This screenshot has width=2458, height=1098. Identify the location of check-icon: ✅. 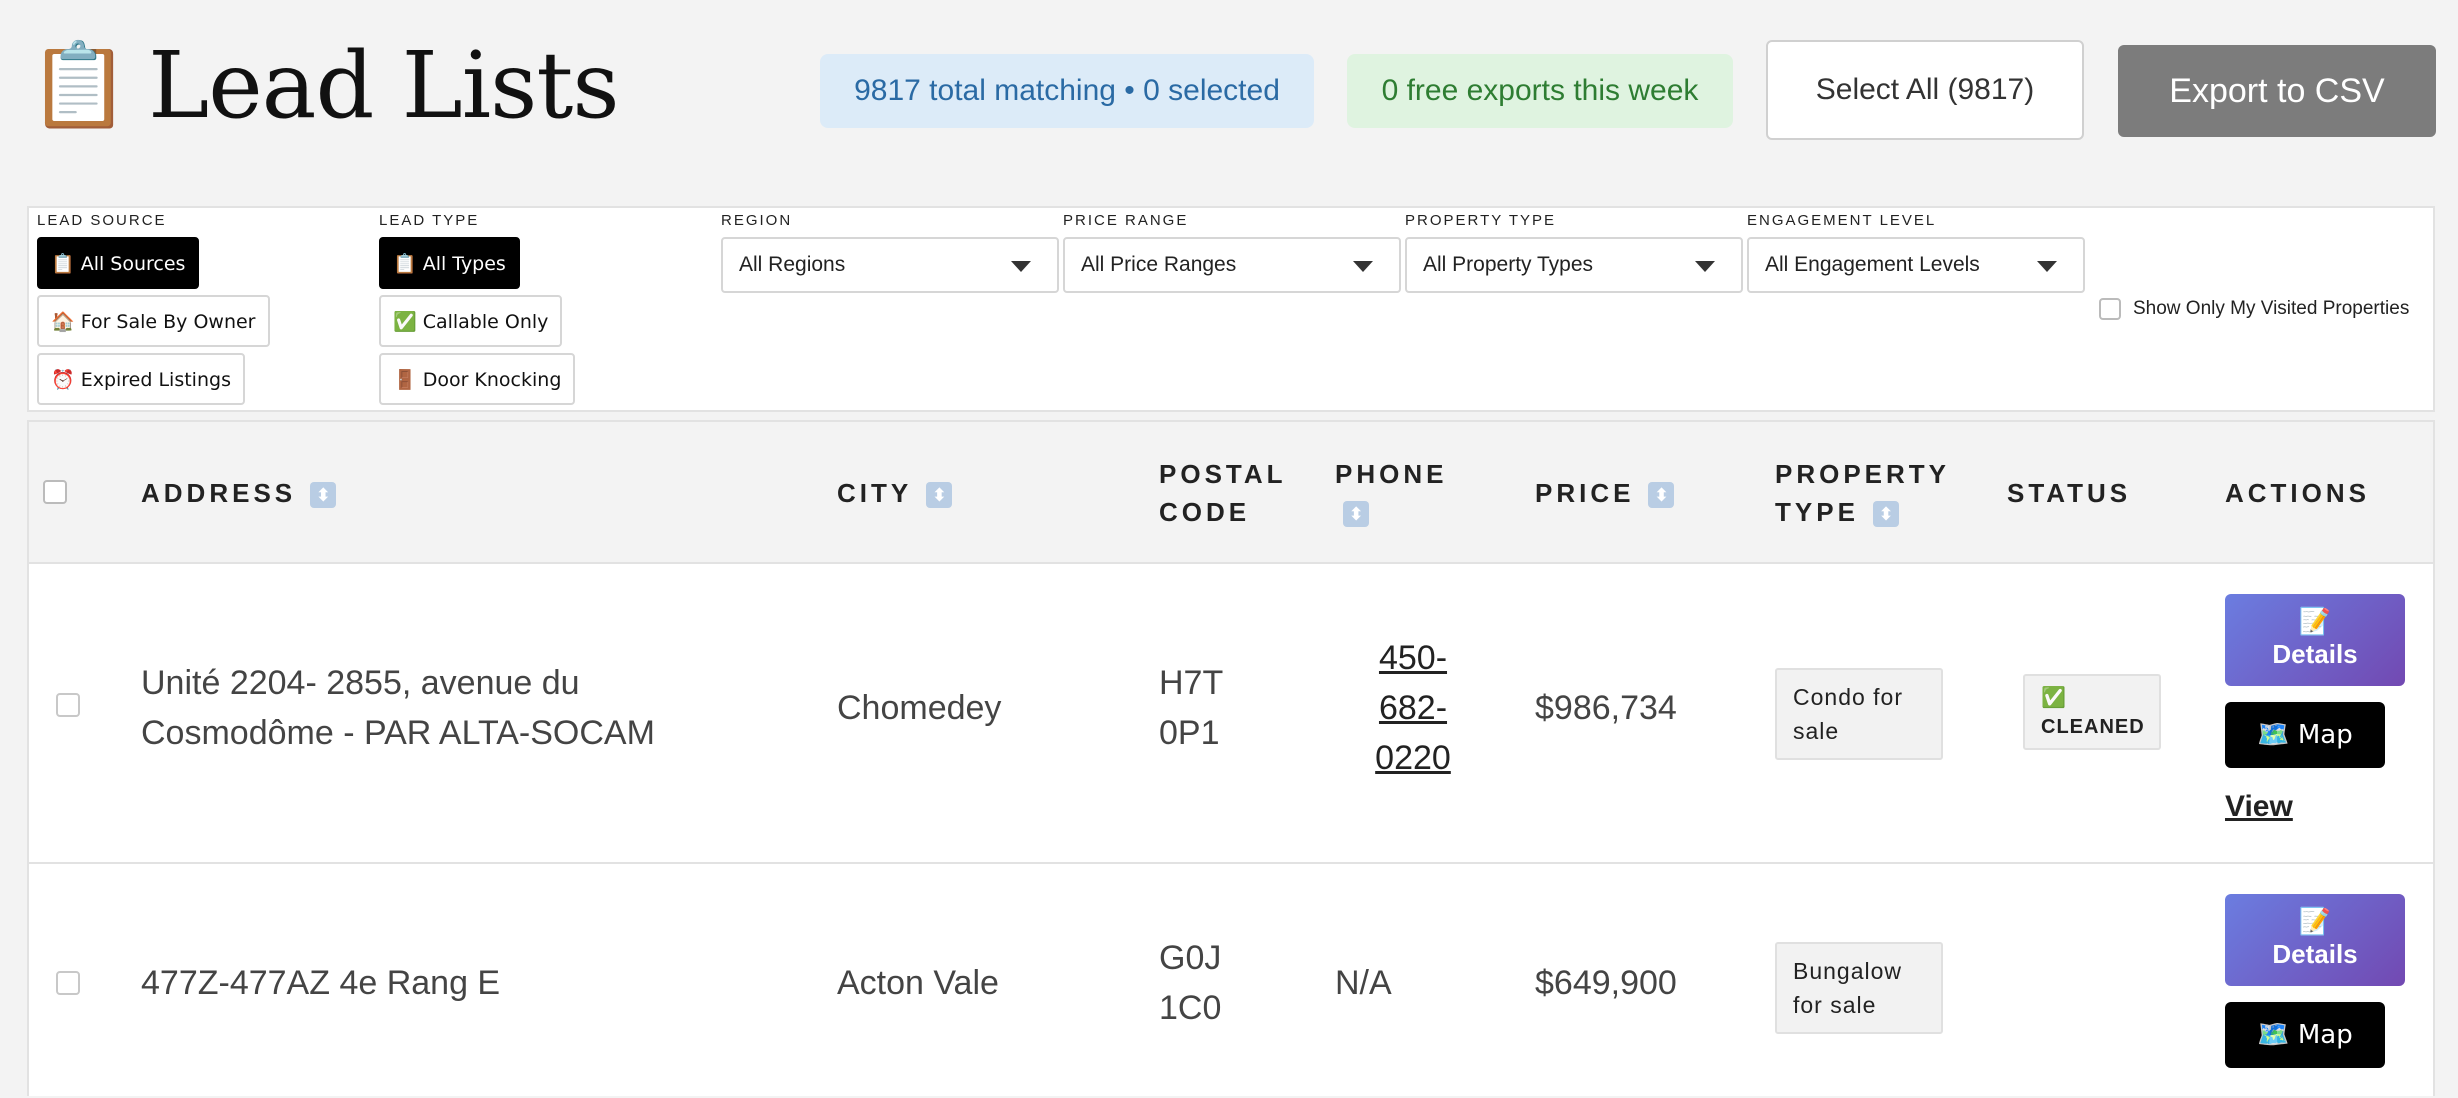
(2054, 697).